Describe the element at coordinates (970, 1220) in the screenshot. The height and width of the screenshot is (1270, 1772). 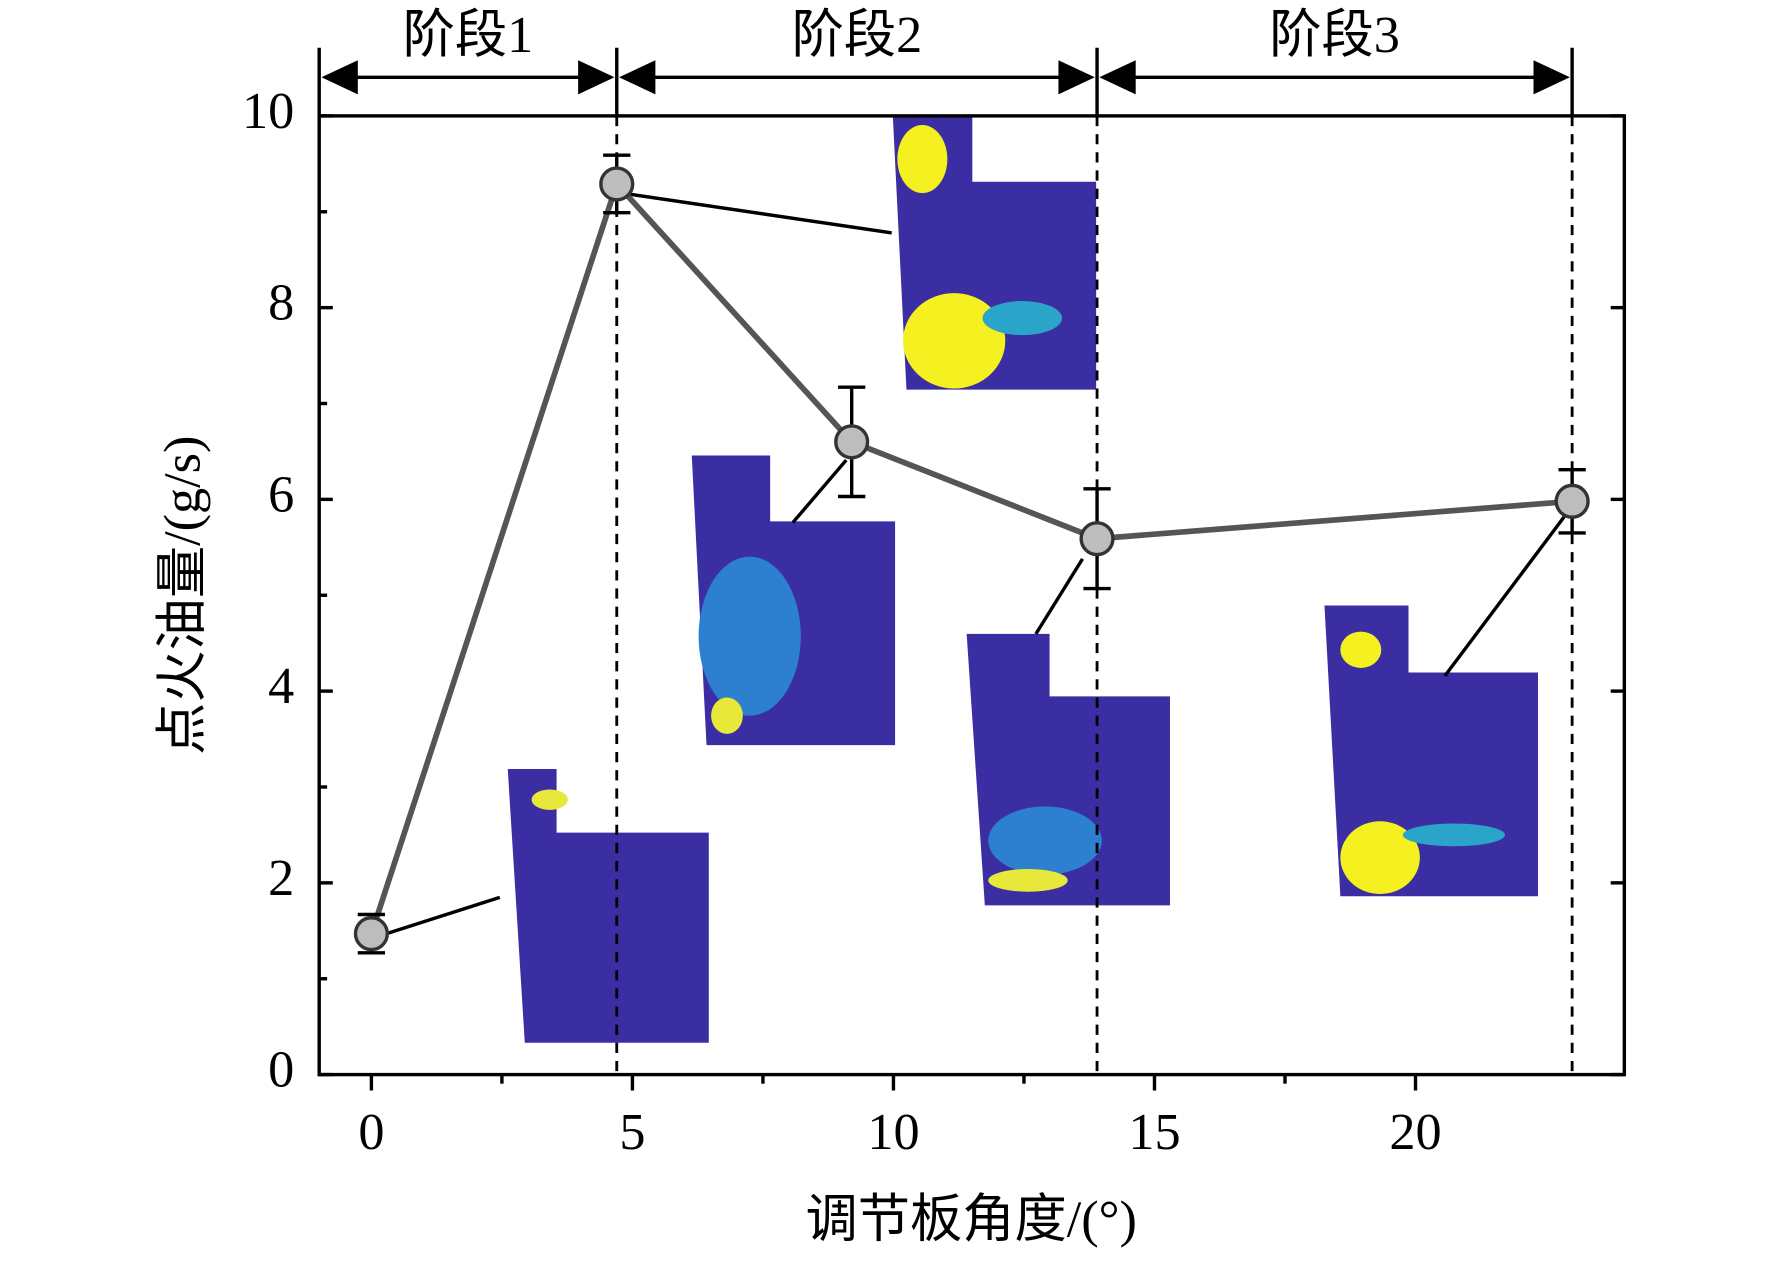
I see `x-axis-label: 调节板角度/(°)` at that location.